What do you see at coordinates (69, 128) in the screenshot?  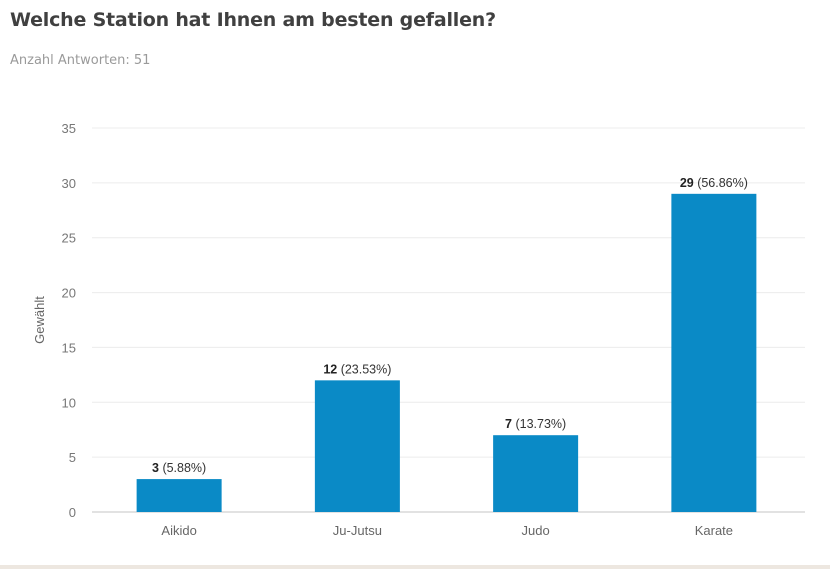 I see `y-tick-label: 35` at bounding box center [69, 128].